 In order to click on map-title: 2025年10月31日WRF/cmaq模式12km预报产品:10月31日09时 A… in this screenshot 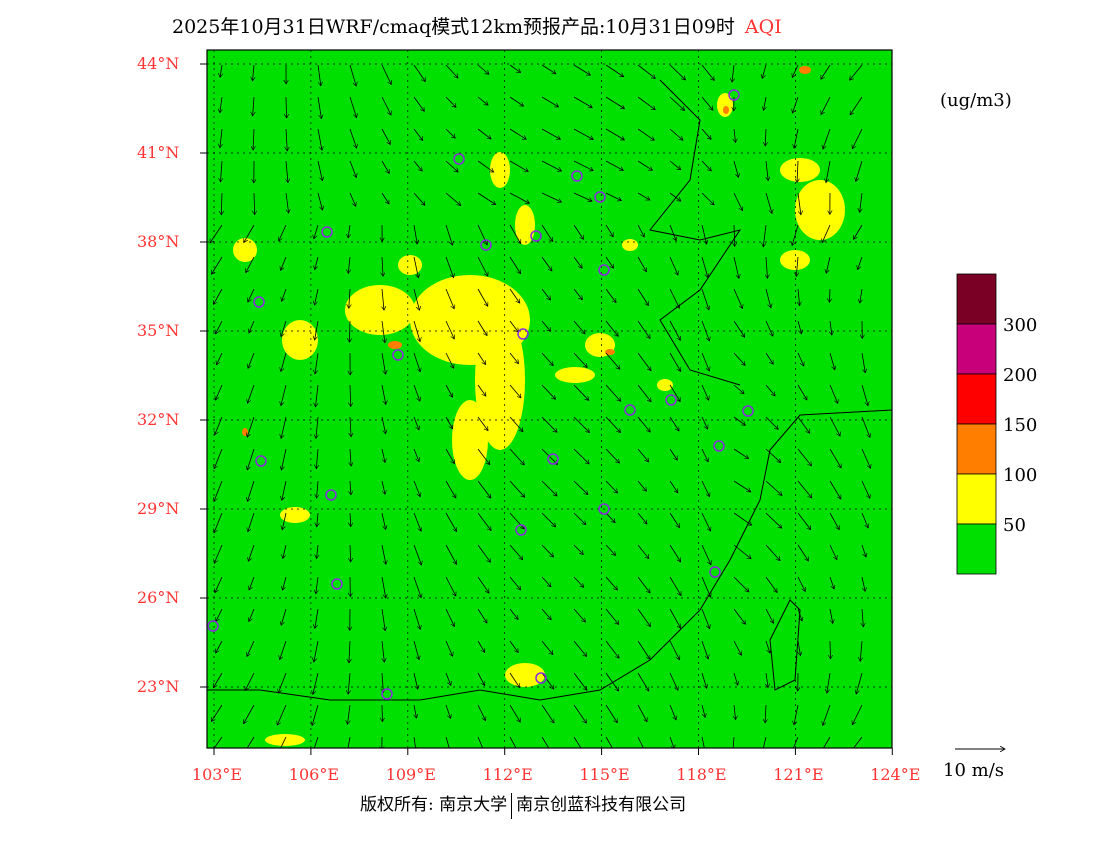, I will do `click(477, 25)`.